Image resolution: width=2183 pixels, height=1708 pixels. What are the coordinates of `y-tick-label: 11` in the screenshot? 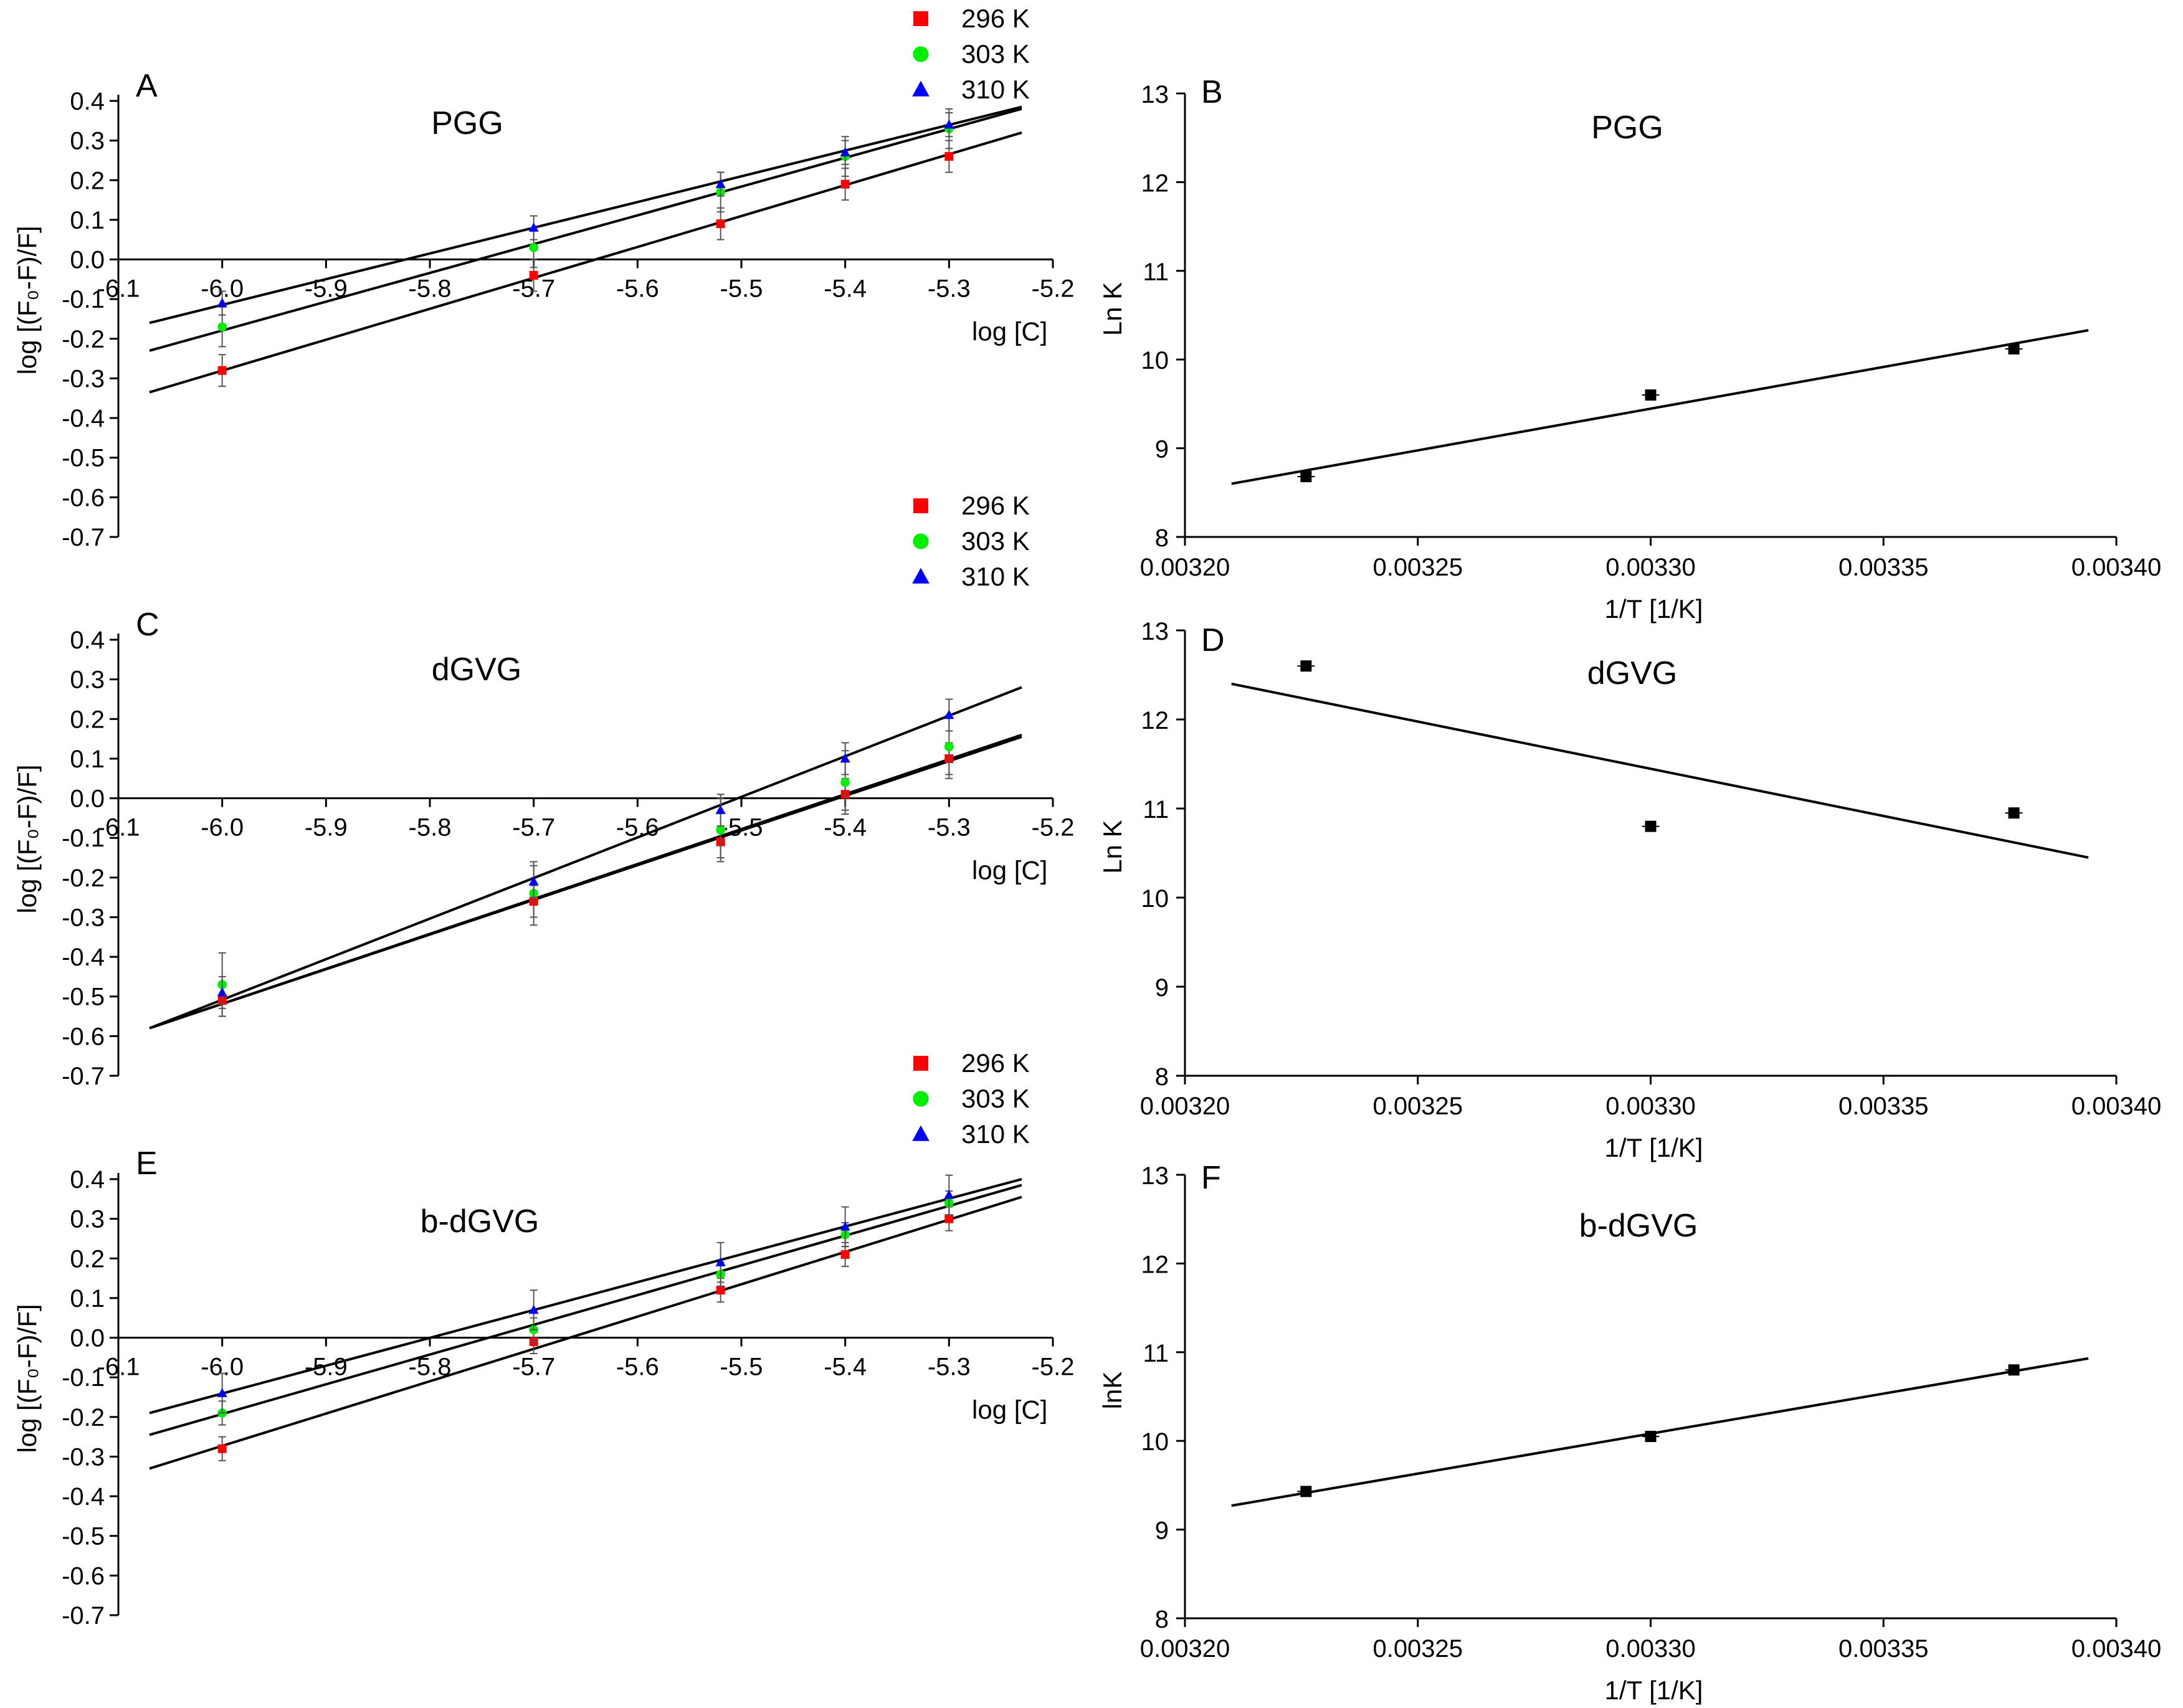 It's located at (1156, 272).